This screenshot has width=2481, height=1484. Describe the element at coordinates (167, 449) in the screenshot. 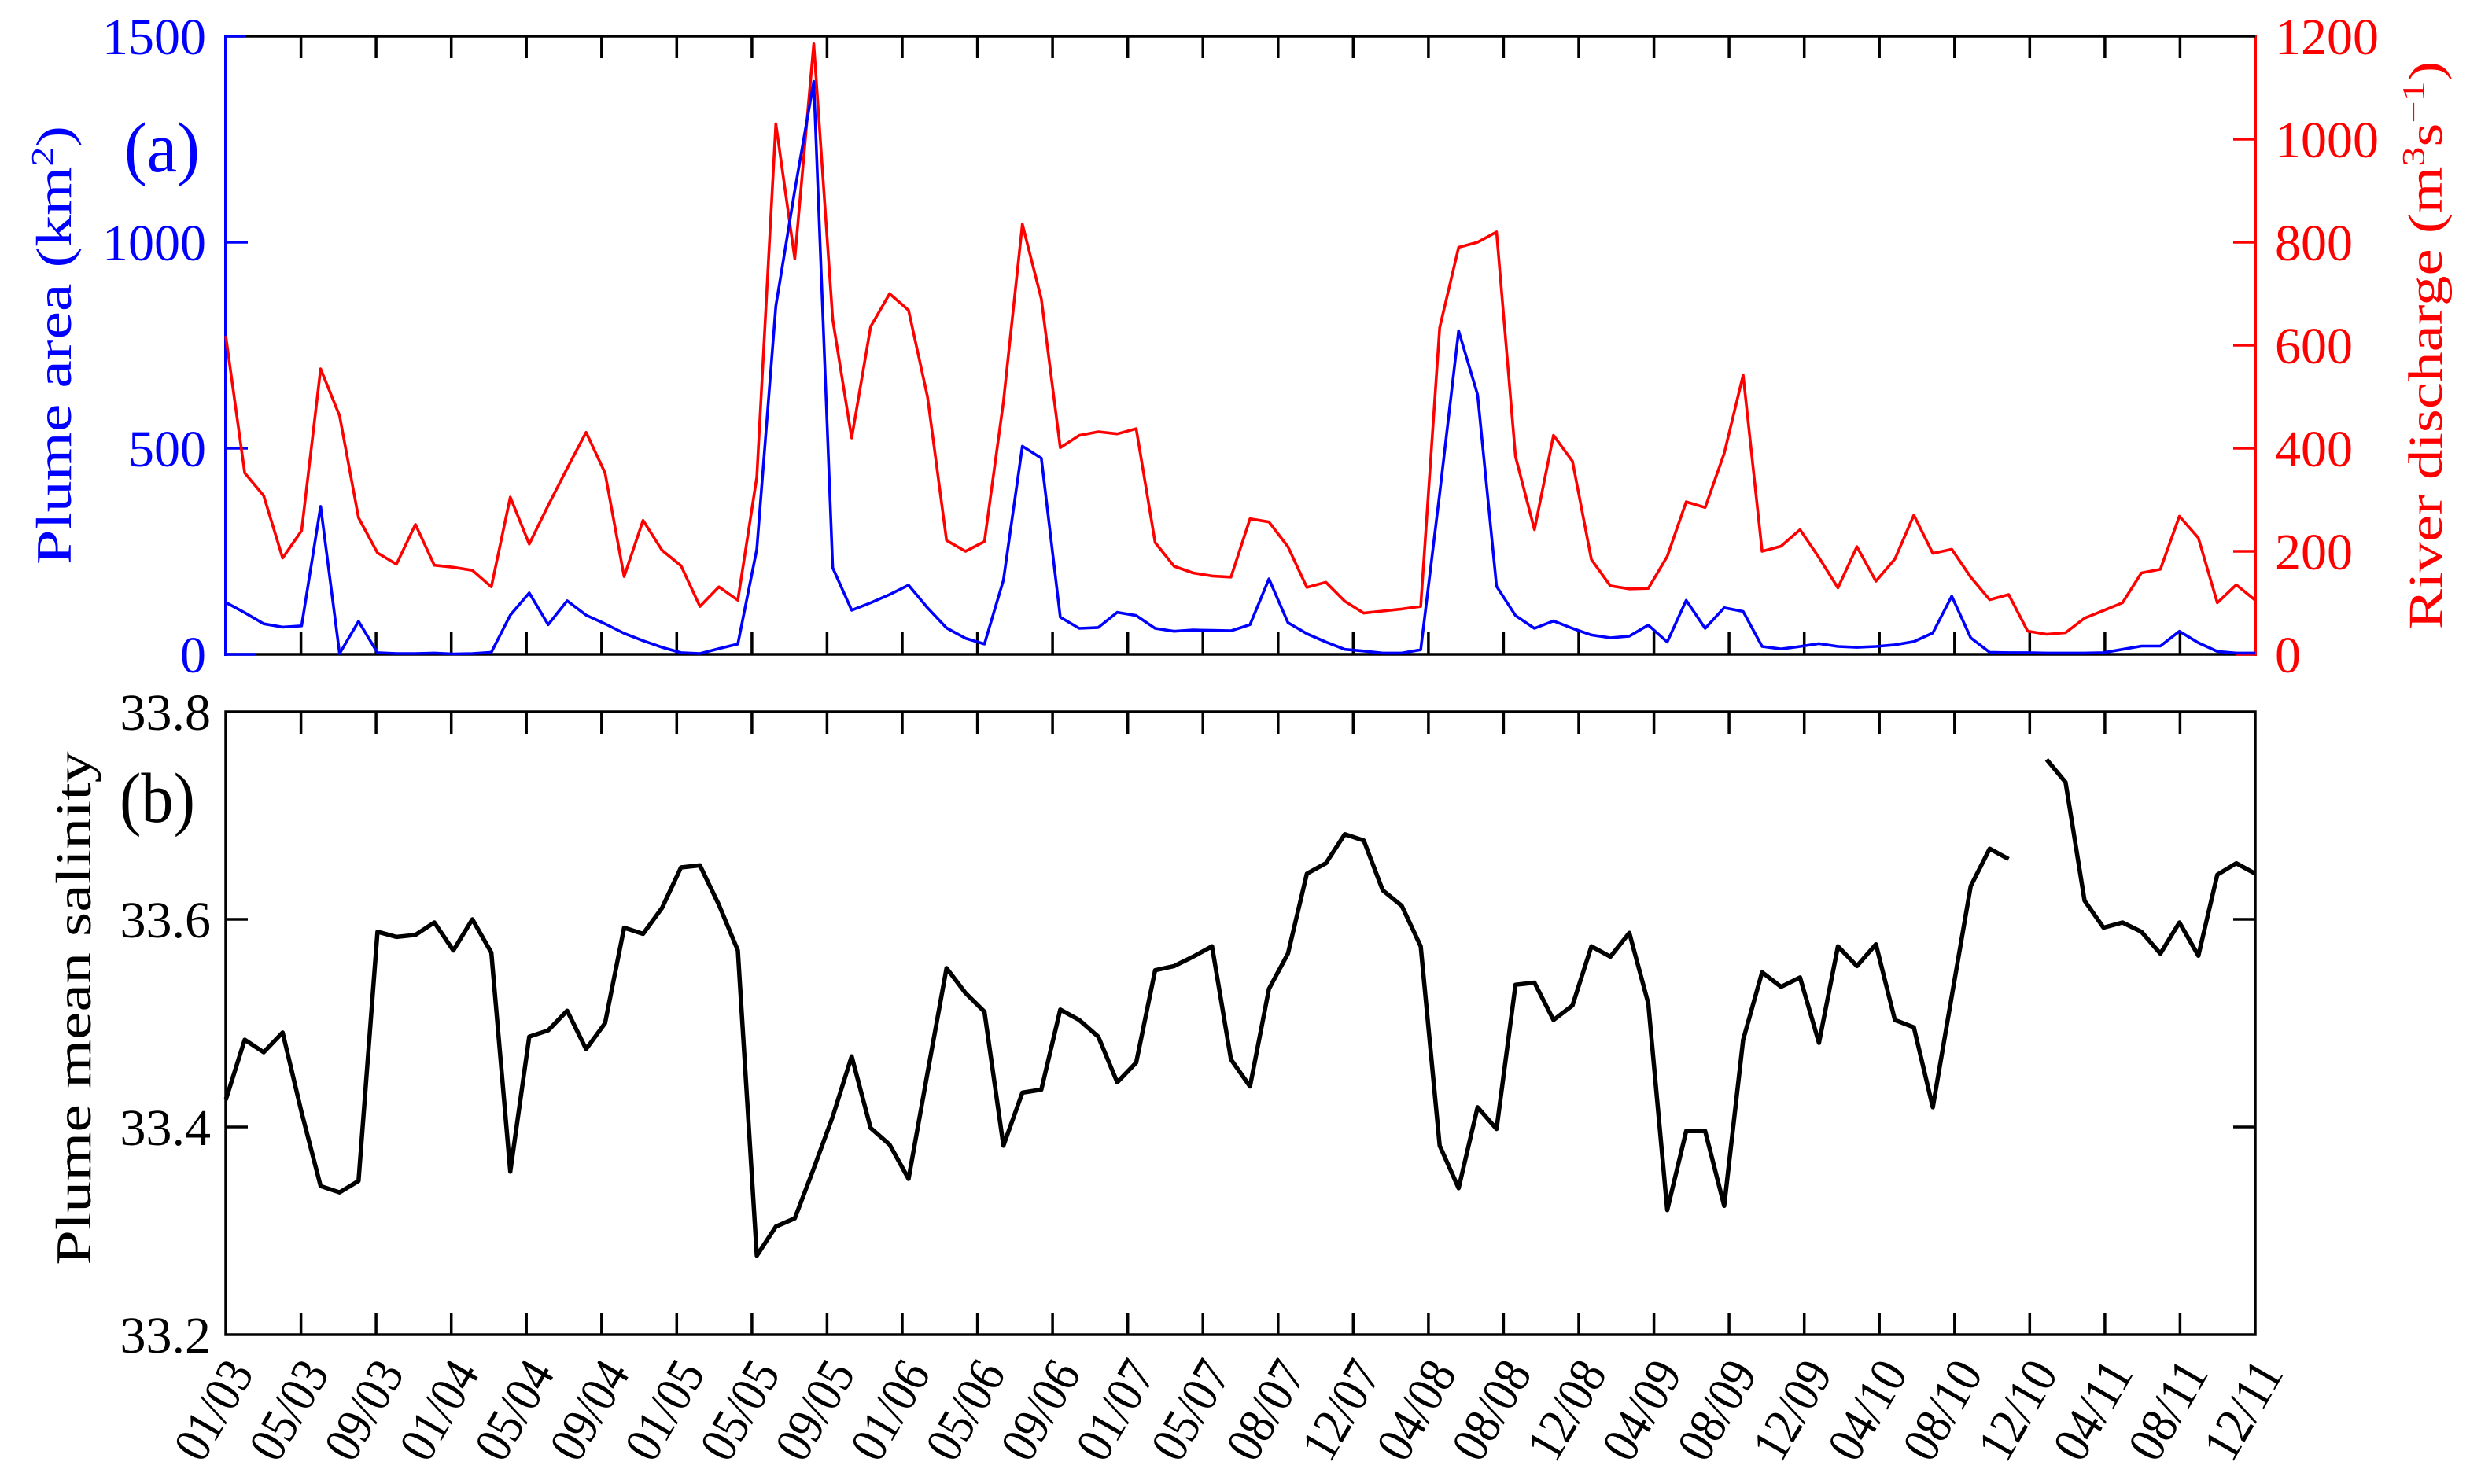

I see `svg-text: 500` at that location.